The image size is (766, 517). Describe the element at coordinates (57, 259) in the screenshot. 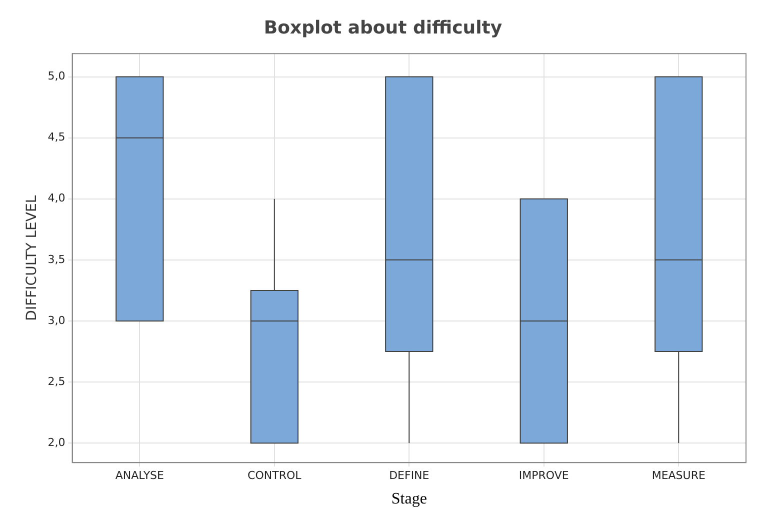

I see `y-tick-label: 3,5` at that location.